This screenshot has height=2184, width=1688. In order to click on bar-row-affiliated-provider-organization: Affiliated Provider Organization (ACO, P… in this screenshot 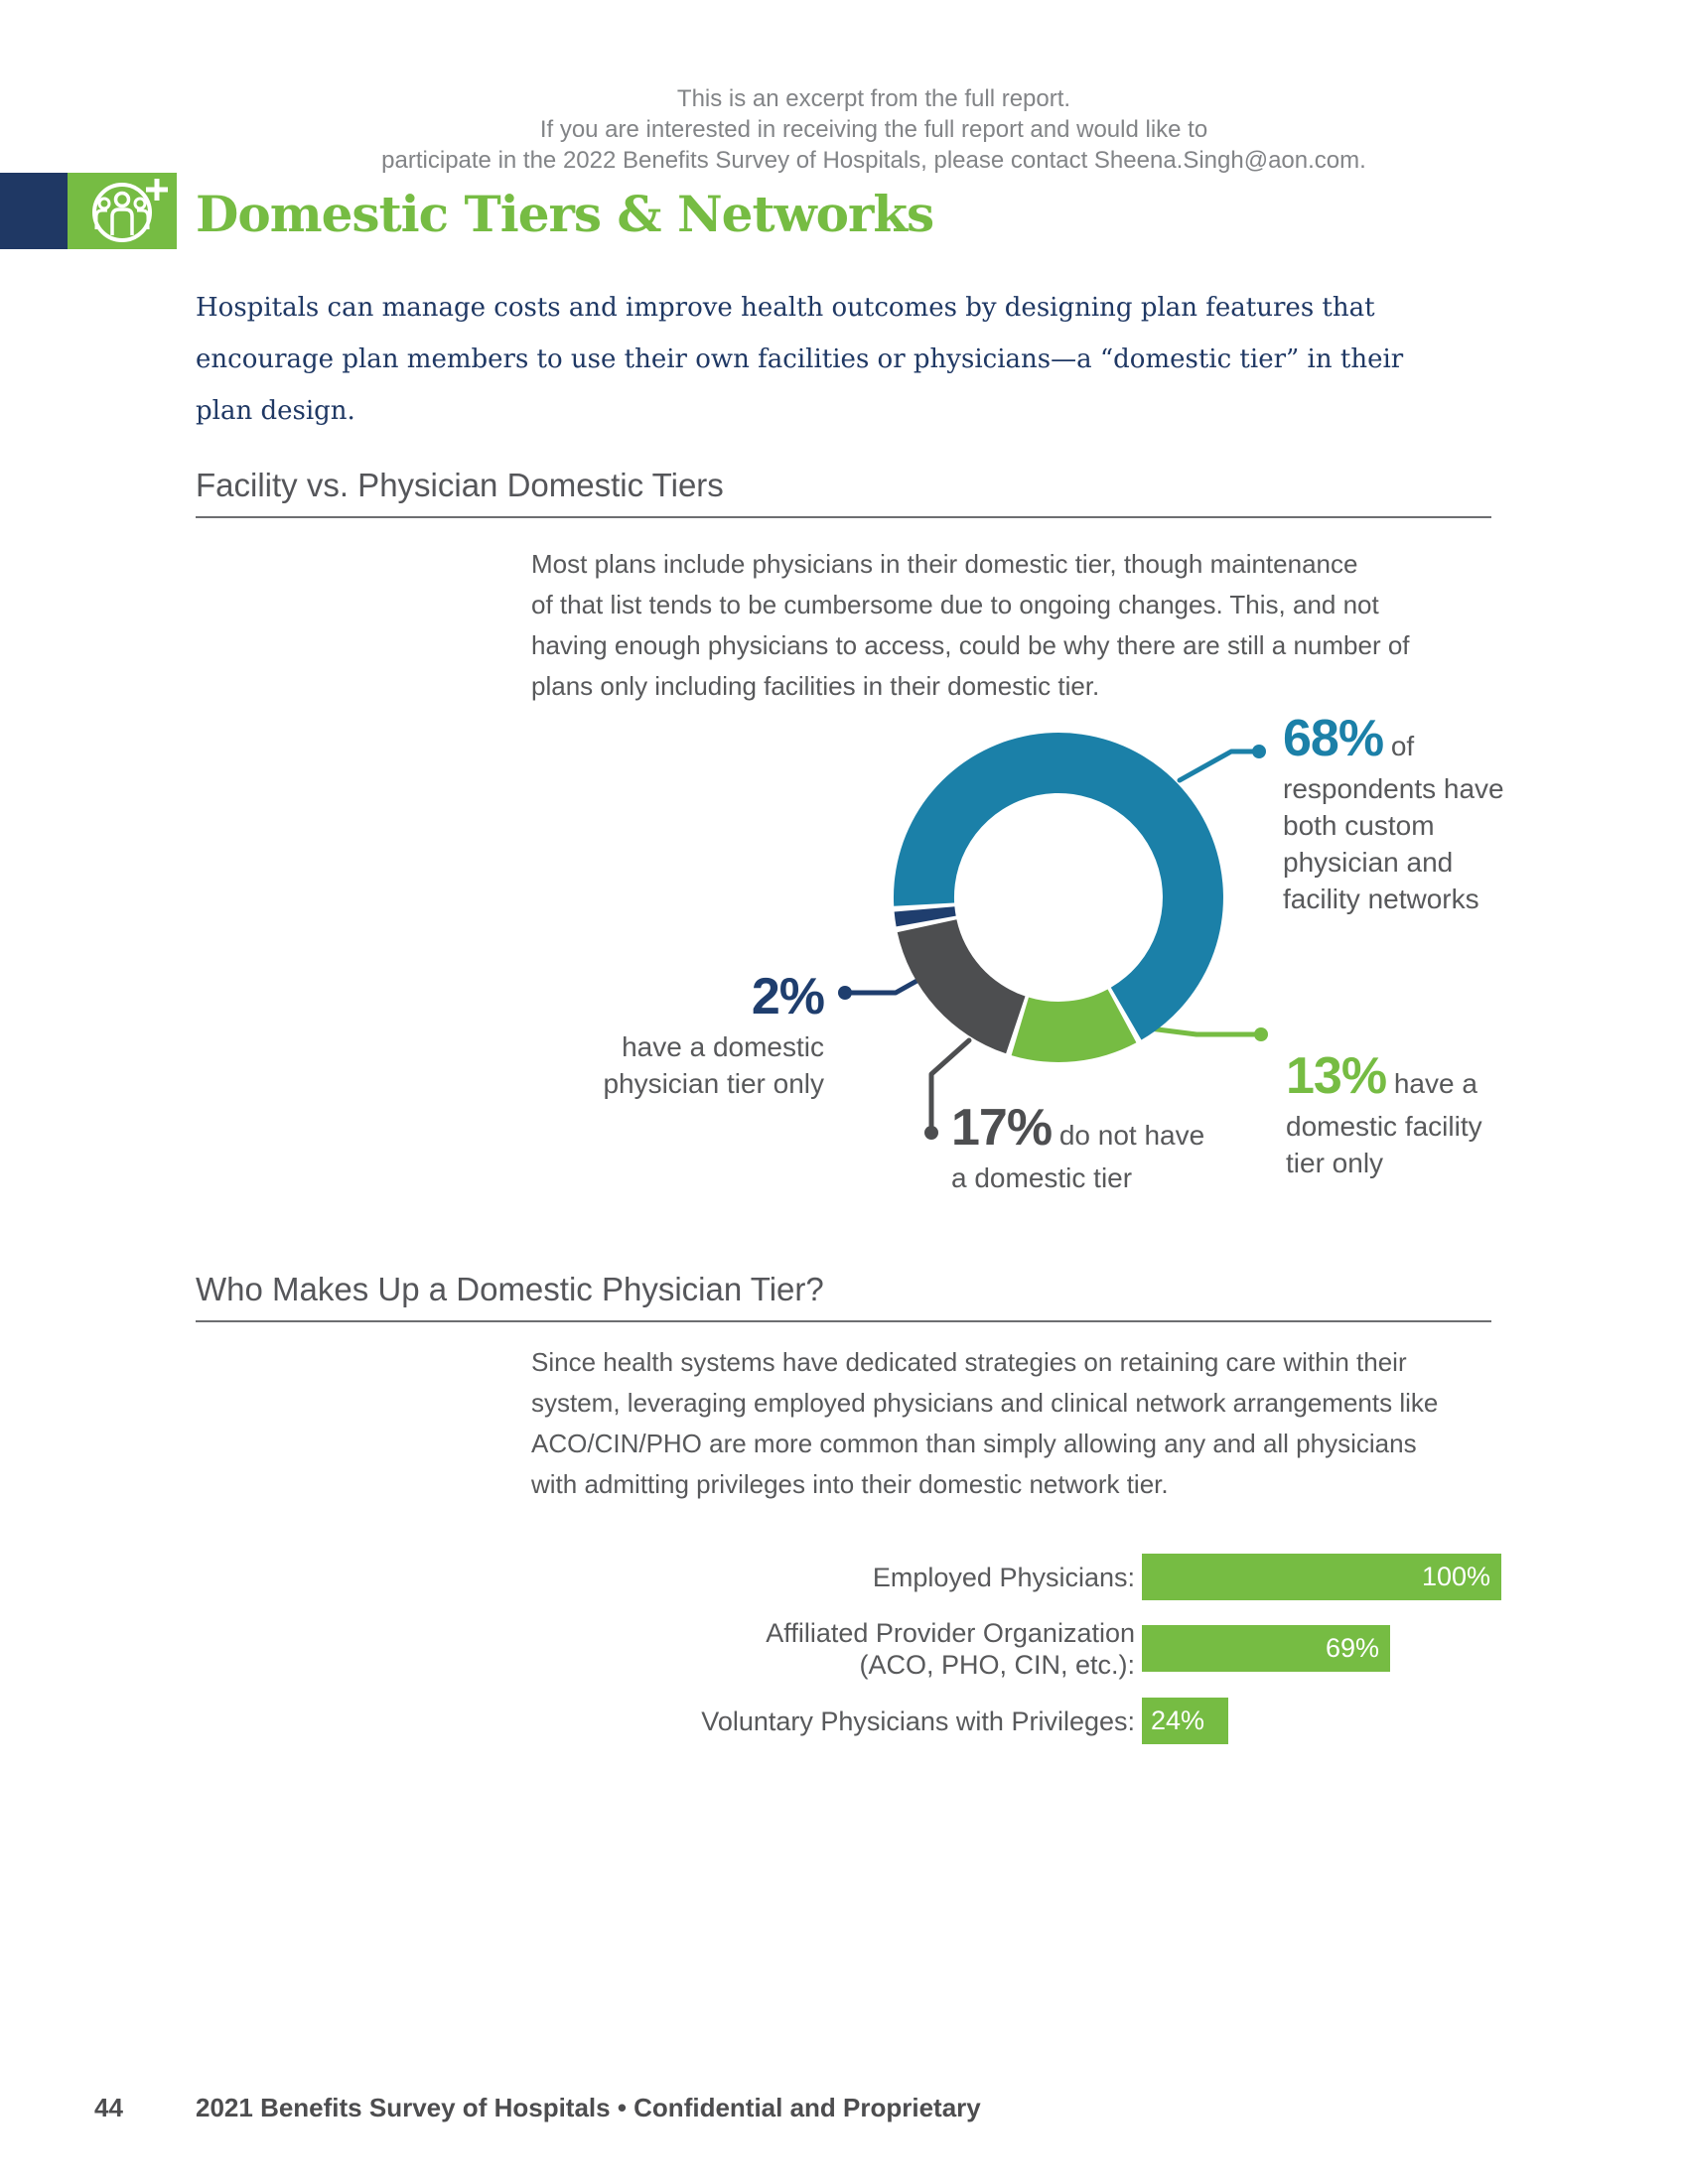, I will do `click(849, 1649)`.